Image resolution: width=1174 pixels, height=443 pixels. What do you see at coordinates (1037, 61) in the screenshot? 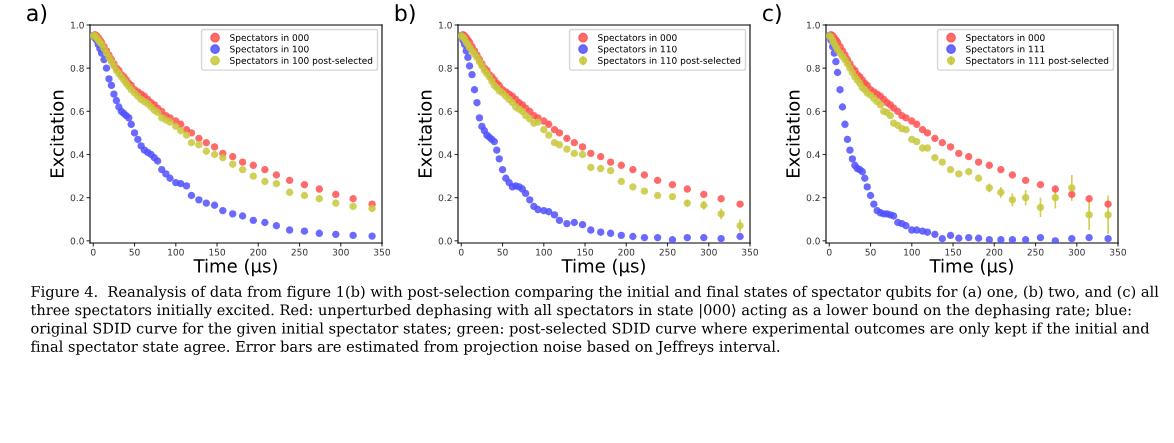
I see `legend-label: Spectators in 111 post-selected` at bounding box center [1037, 61].